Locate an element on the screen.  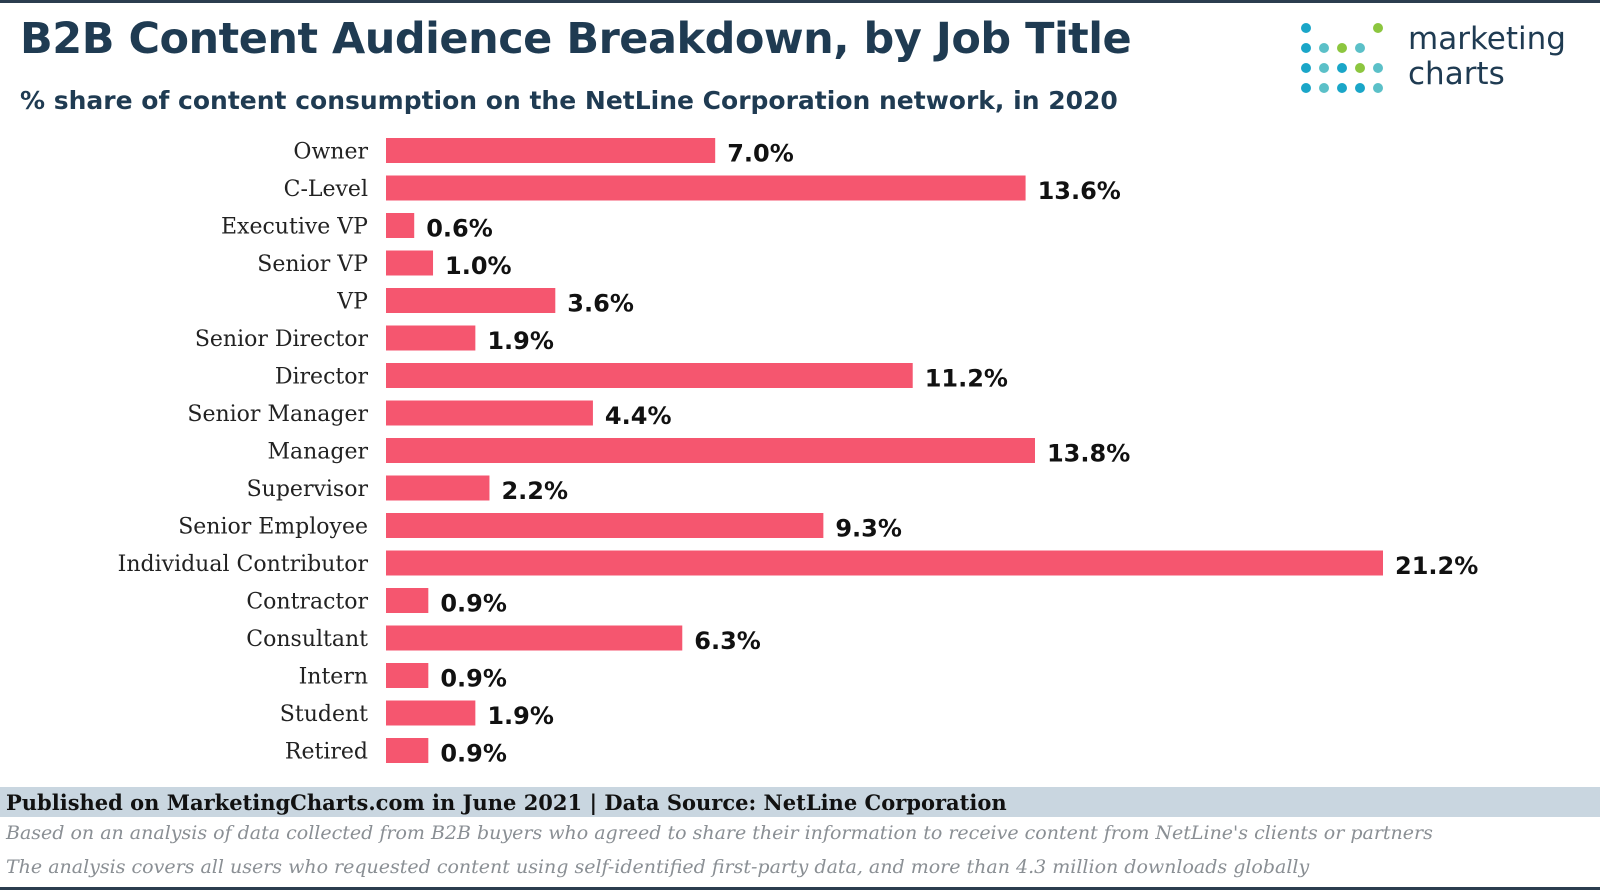
value-label-retired: 0.9% is located at coordinates (473, 754).